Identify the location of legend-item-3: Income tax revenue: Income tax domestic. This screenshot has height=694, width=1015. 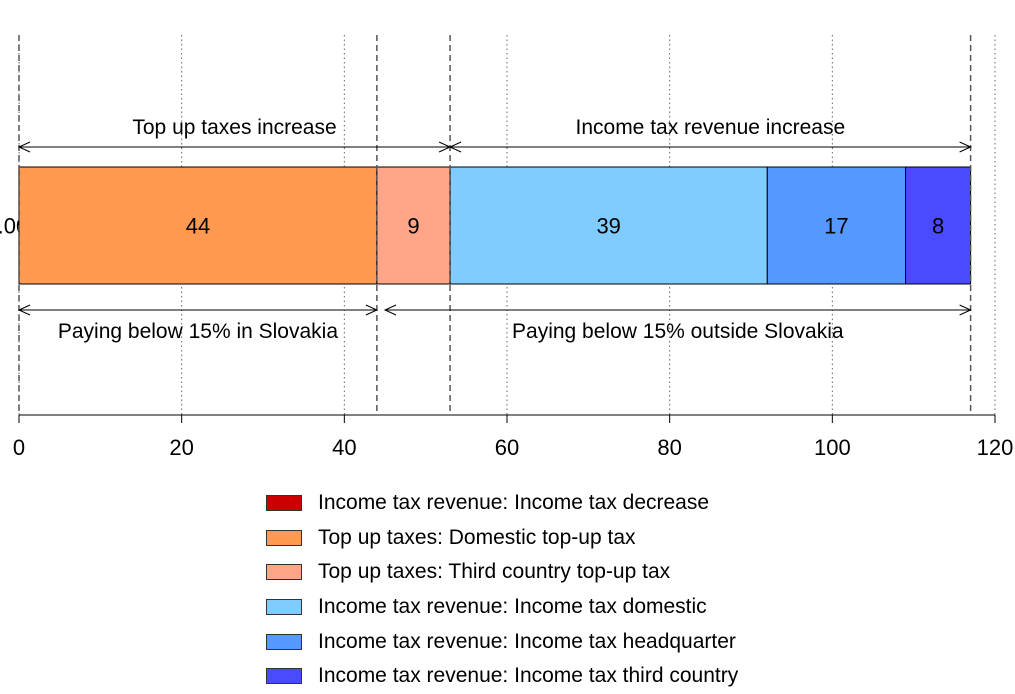
(502, 607).